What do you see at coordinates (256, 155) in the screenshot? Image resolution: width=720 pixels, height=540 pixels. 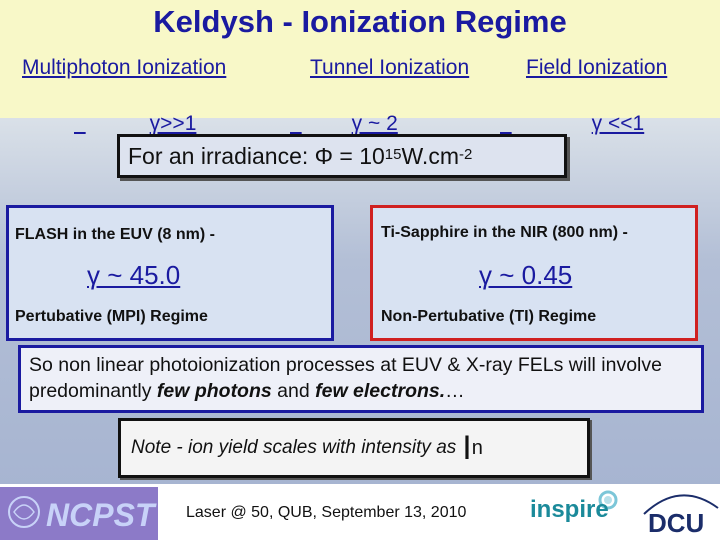 I see `irradiance-prefix: For an irradiance: Φ = 10` at bounding box center [256, 155].